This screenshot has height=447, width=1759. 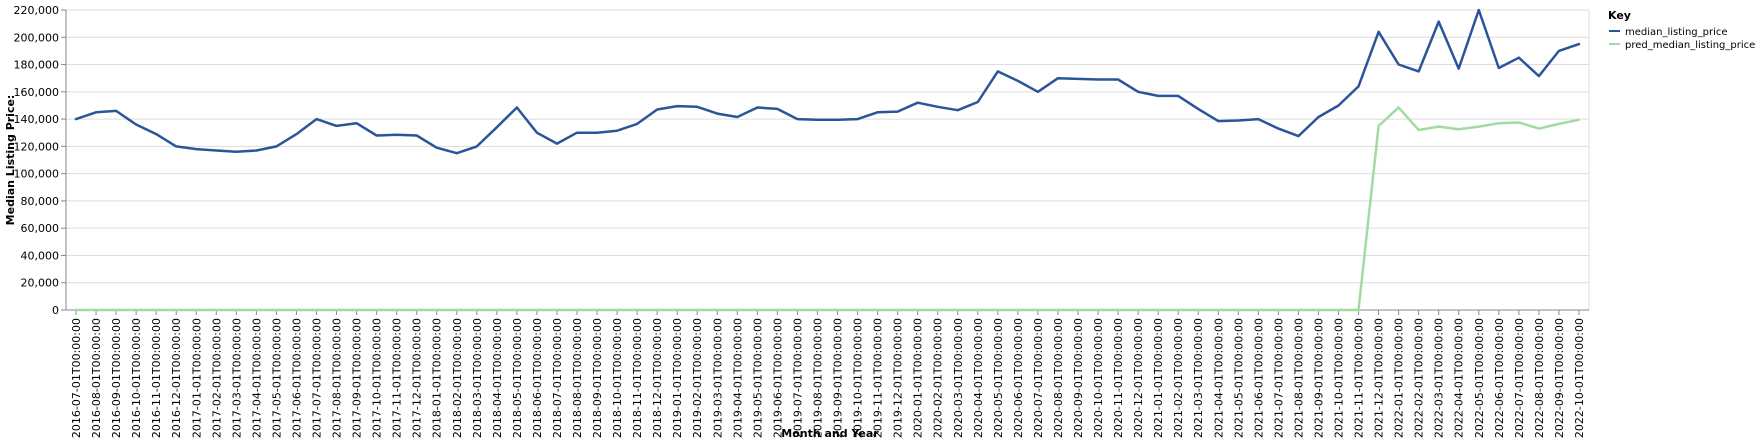 What do you see at coordinates (497, 378) in the screenshot?
I see `x-tick-label: 2018-04-01T00:00:00` at bounding box center [497, 378].